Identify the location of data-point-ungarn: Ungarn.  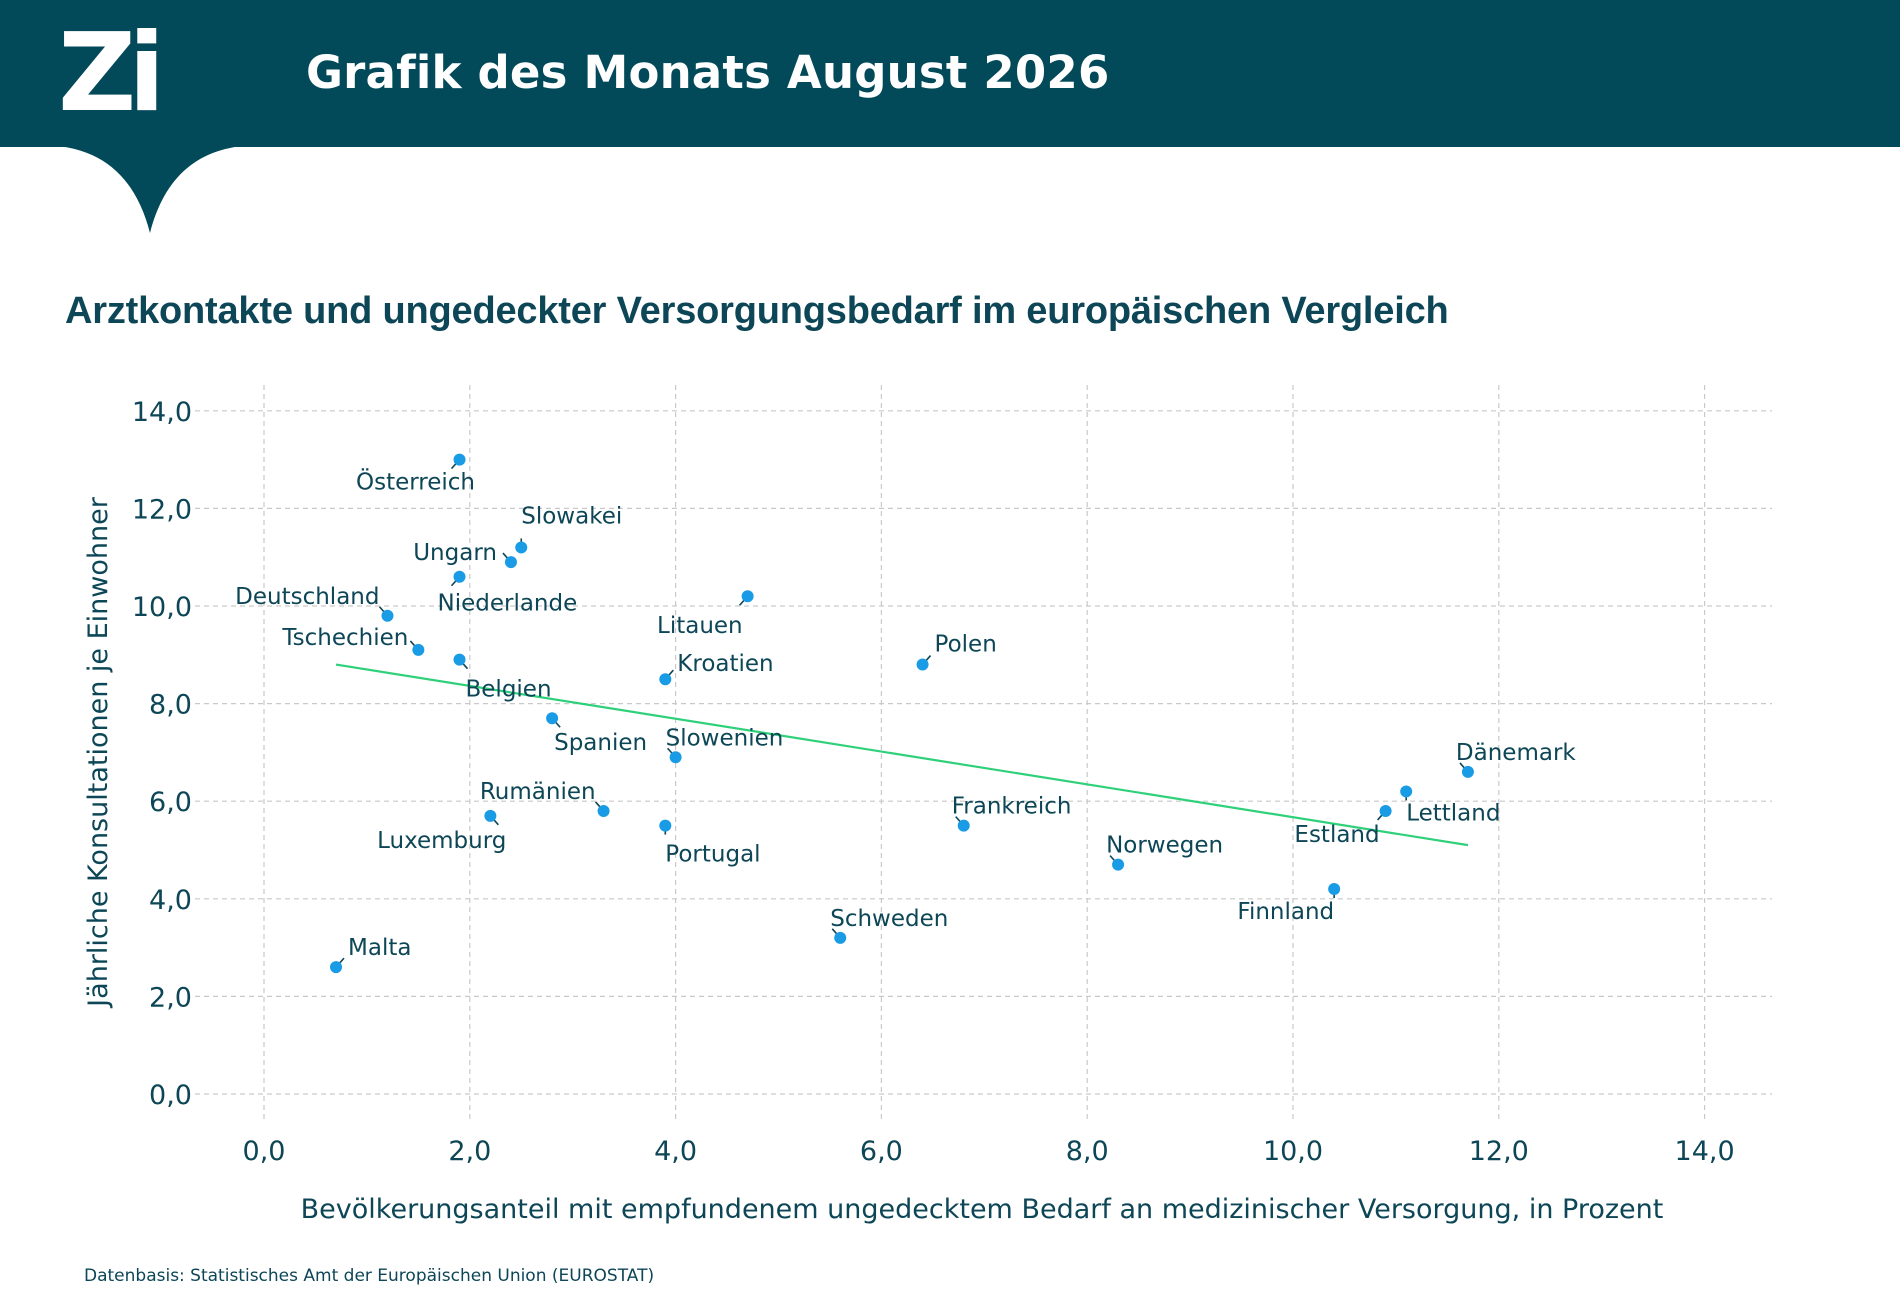
(465, 554).